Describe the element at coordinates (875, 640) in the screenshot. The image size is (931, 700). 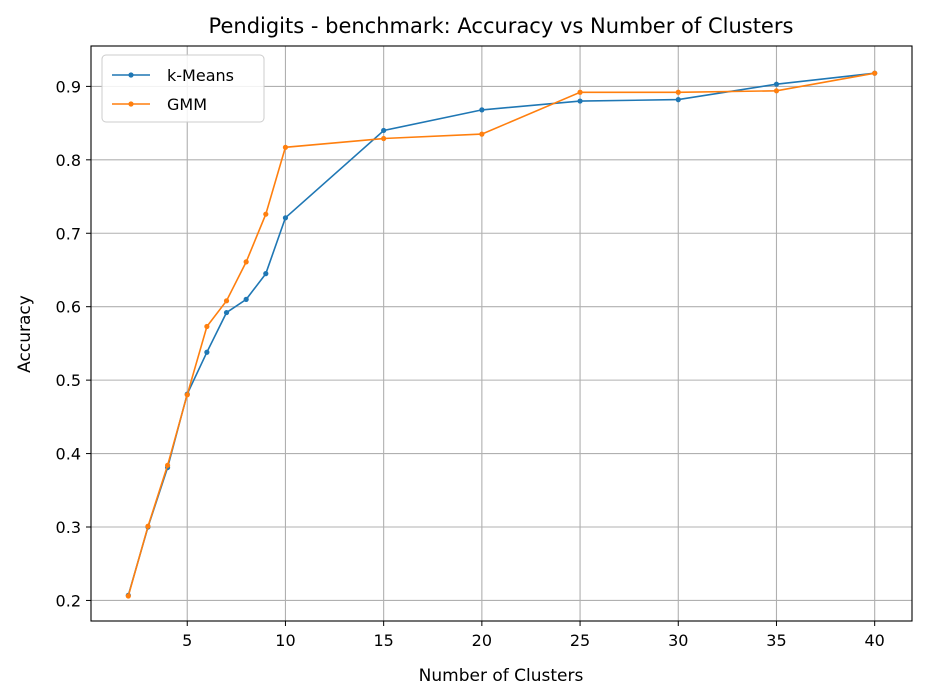
I see `x-tick-label: 40` at that location.